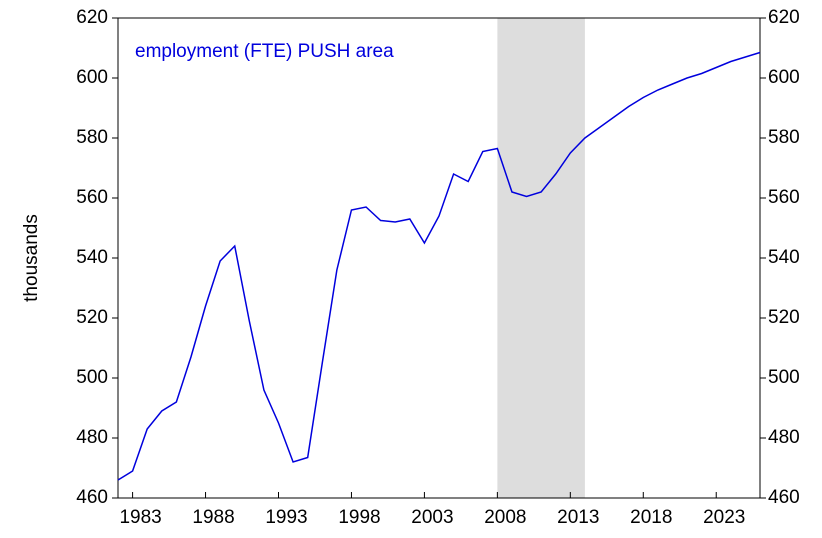  What do you see at coordinates (541, 258) in the screenshot?
I see `shaded-period` at bounding box center [541, 258].